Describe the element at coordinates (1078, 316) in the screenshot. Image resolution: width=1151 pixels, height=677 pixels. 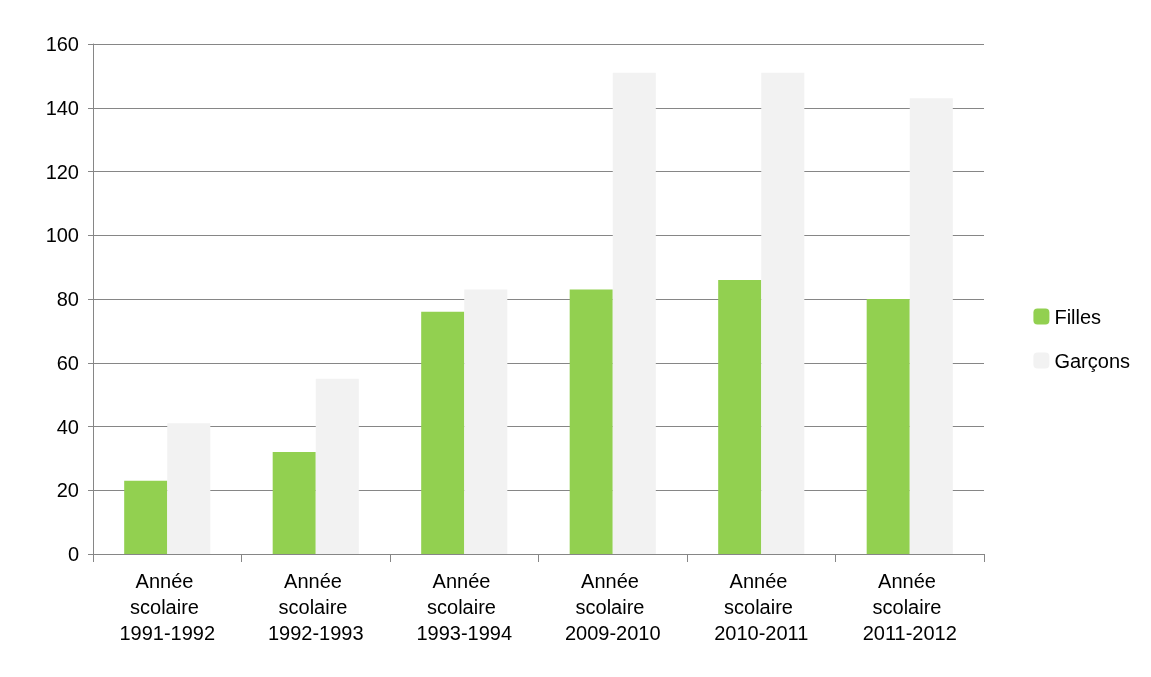
I see `legend-label: Filles` at that location.